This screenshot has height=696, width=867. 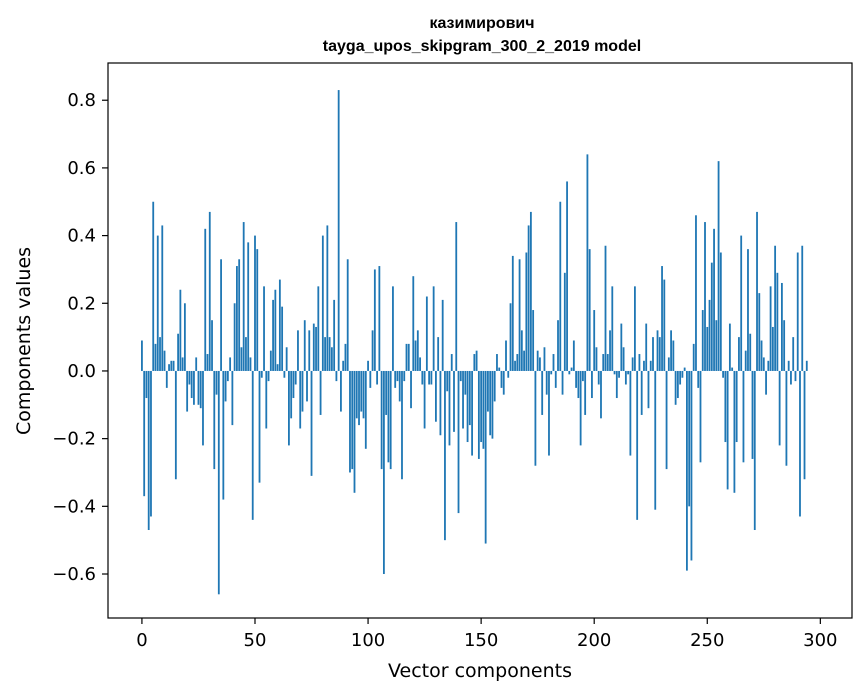 What do you see at coordinates (74, 439) in the screenshot?
I see `y-tick-label: −0.2` at bounding box center [74, 439].